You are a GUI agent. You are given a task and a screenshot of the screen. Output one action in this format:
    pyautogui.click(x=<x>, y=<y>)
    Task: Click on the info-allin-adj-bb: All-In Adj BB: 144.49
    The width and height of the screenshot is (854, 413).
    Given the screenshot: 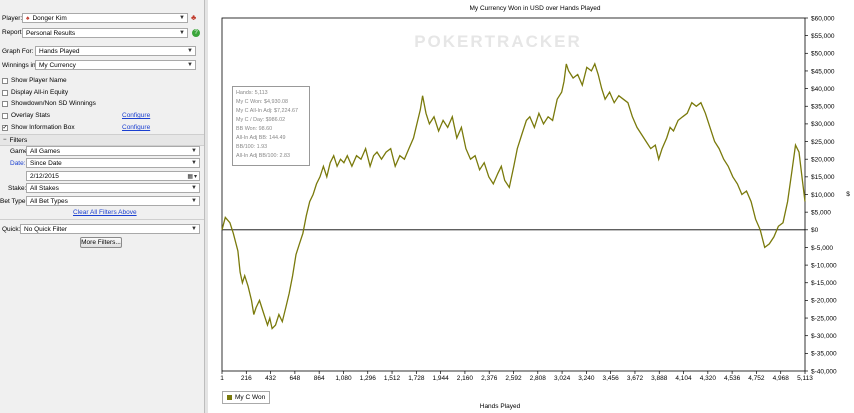 What is the action you would take?
    pyautogui.click(x=261, y=138)
    